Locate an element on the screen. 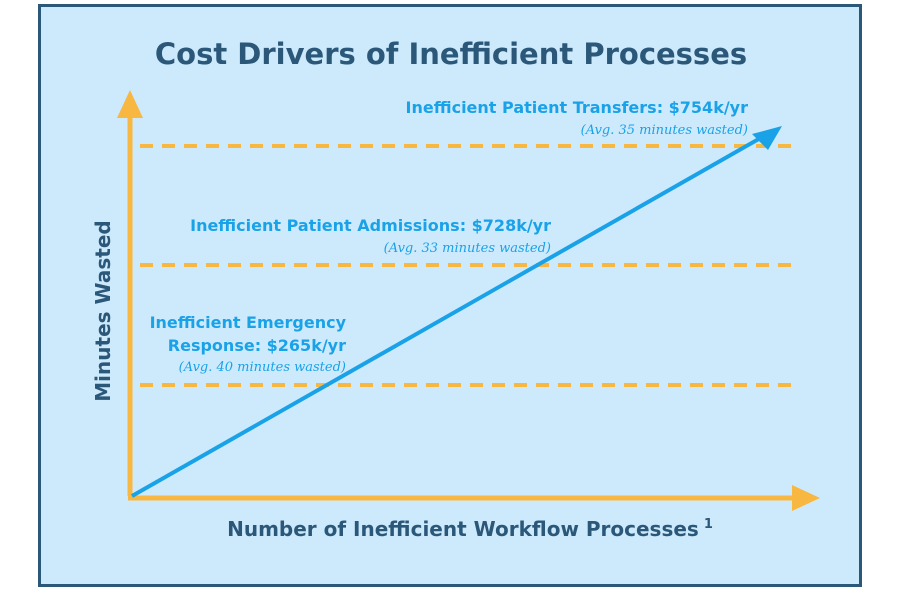  annotation-transfers-detail: (Avg. 35 minutes wasted) is located at coordinates (664, 130).